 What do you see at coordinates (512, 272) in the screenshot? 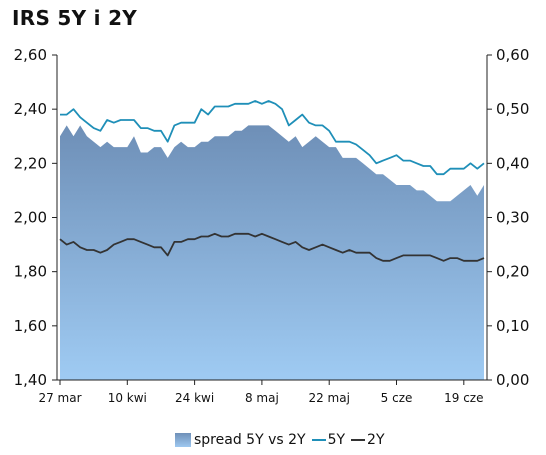
I see `y-right-tick-label: 0,20` at bounding box center [512, 272].